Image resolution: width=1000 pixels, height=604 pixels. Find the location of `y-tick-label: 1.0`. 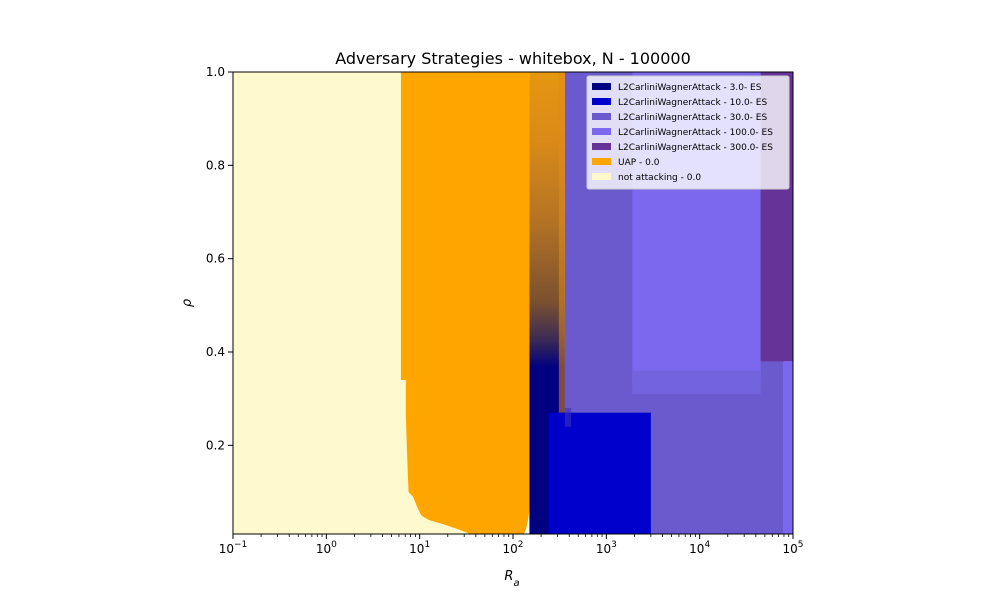

y-tick-label: 1.0 is located at coordinates (215, 72).